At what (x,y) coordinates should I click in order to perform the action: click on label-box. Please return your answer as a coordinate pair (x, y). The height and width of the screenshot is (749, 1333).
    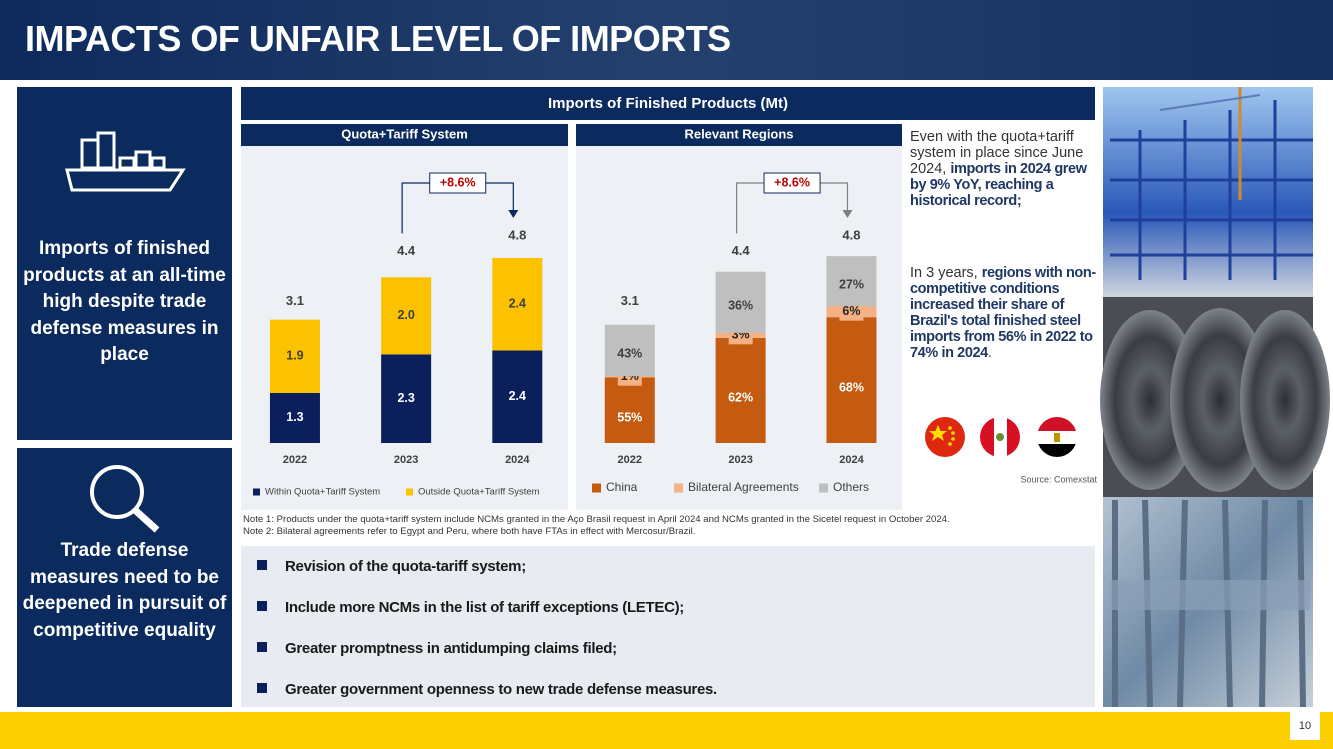
    Looking at the image, I should click on (851, 311).